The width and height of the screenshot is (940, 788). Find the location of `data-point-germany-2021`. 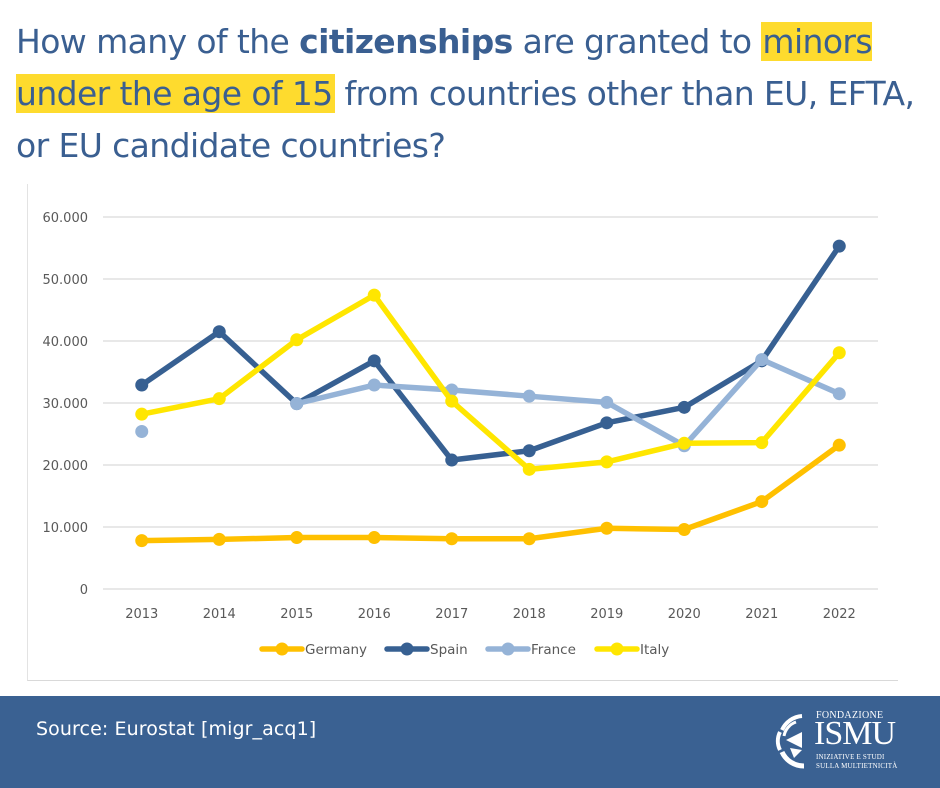

data-point-germany-2021 is located at coordinates (762, 502).